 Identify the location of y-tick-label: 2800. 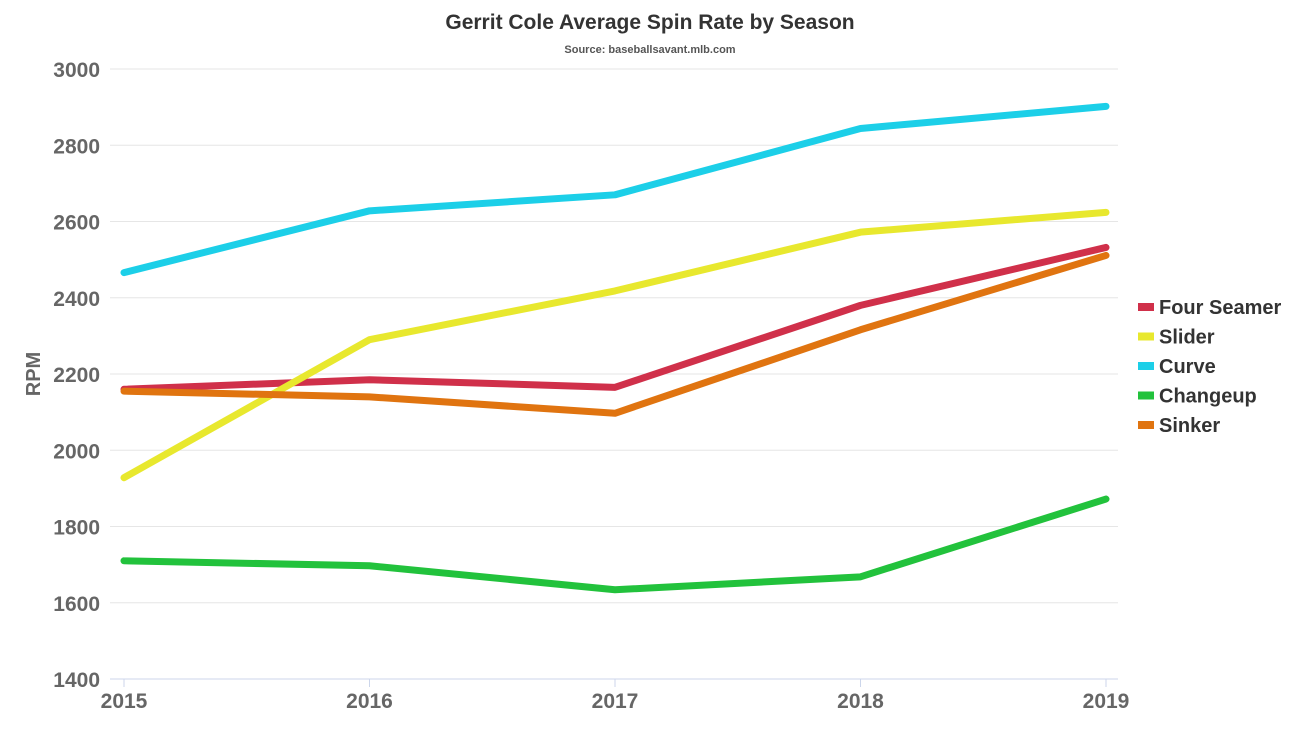
(76, 146).